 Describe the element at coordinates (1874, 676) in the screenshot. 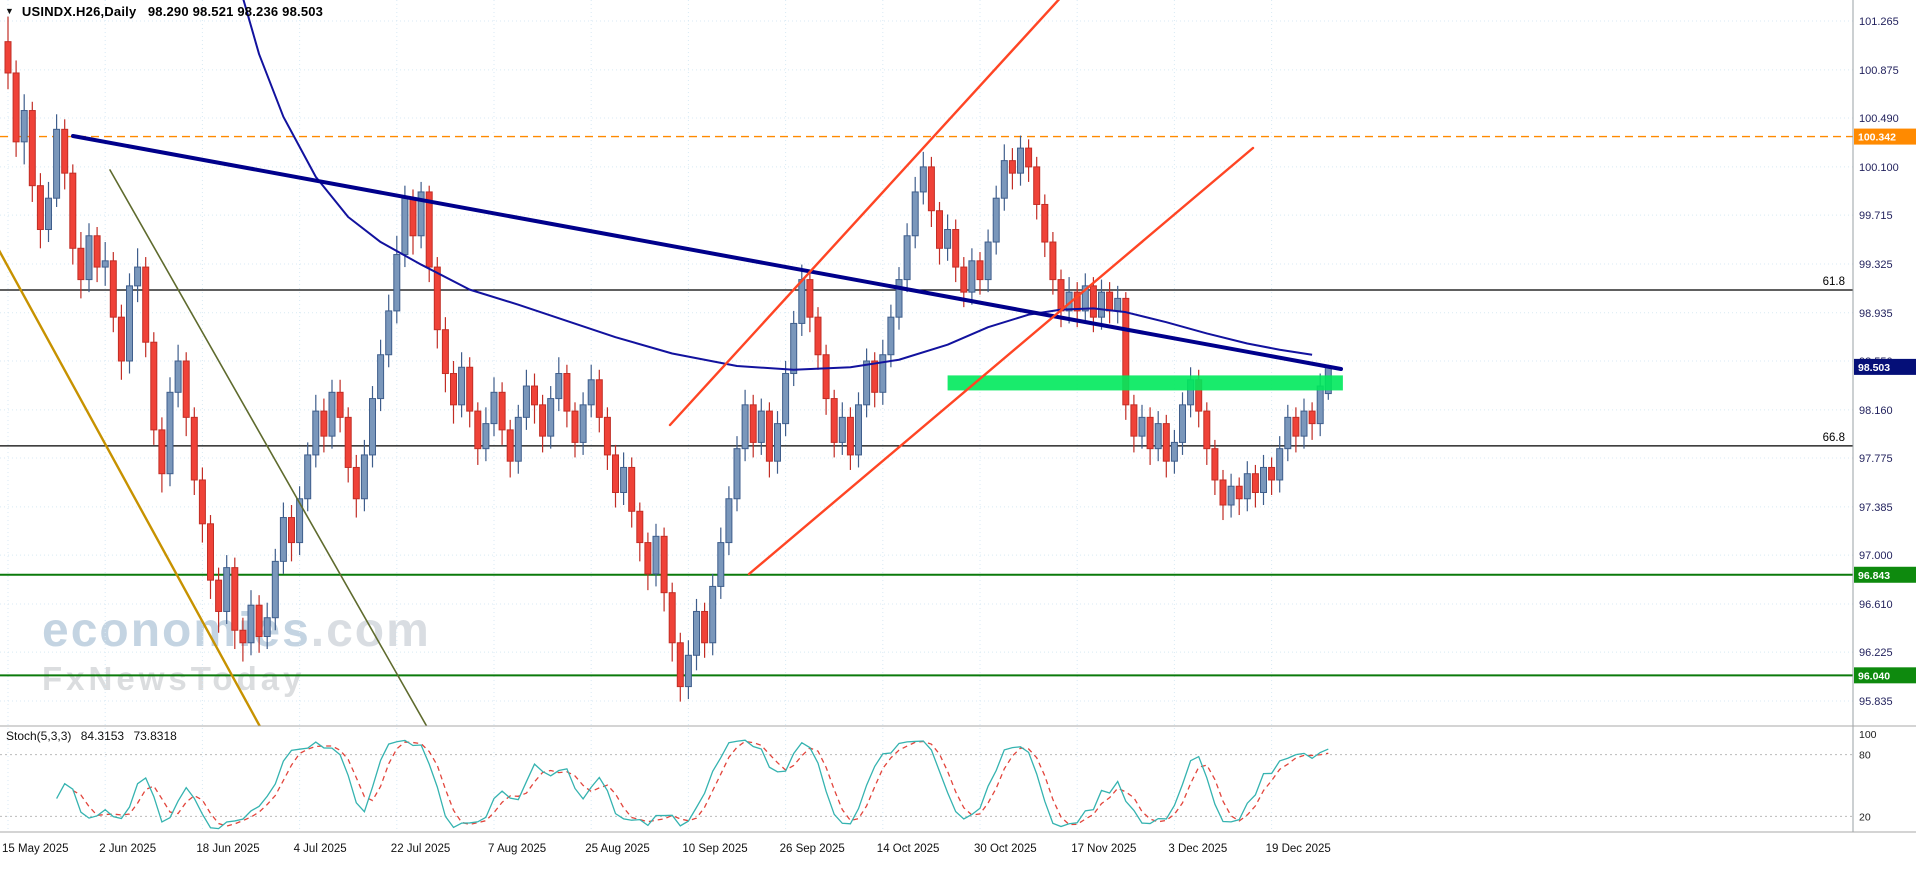

I see `price-tag-label: 96.040` at that location.